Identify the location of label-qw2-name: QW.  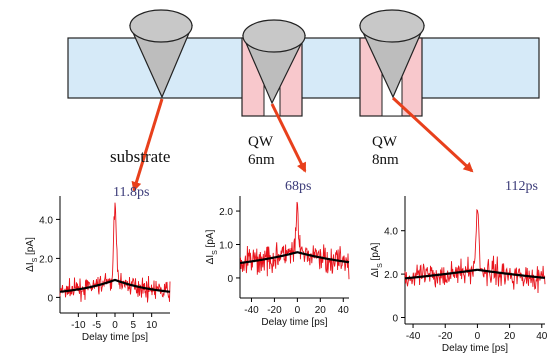
(385, 142).